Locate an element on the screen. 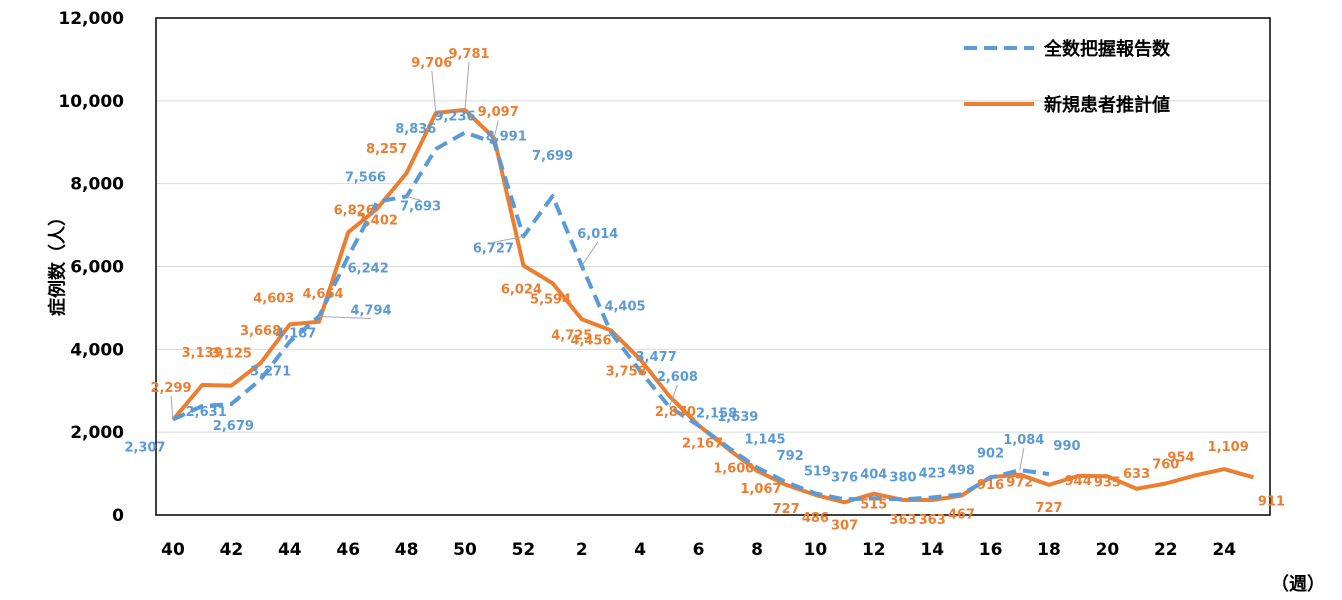 The image size is (1342, 600). data-label-estimated: 3,758 is located at coordinates (626, 371).